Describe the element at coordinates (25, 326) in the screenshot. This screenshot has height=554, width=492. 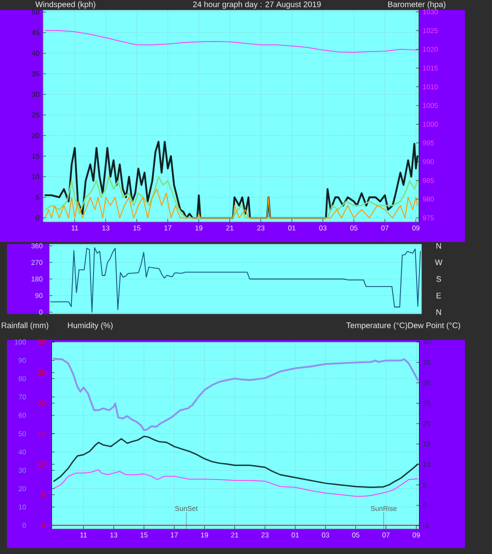
I see `y3-axis-title: Rainfall (mm)` at that location.